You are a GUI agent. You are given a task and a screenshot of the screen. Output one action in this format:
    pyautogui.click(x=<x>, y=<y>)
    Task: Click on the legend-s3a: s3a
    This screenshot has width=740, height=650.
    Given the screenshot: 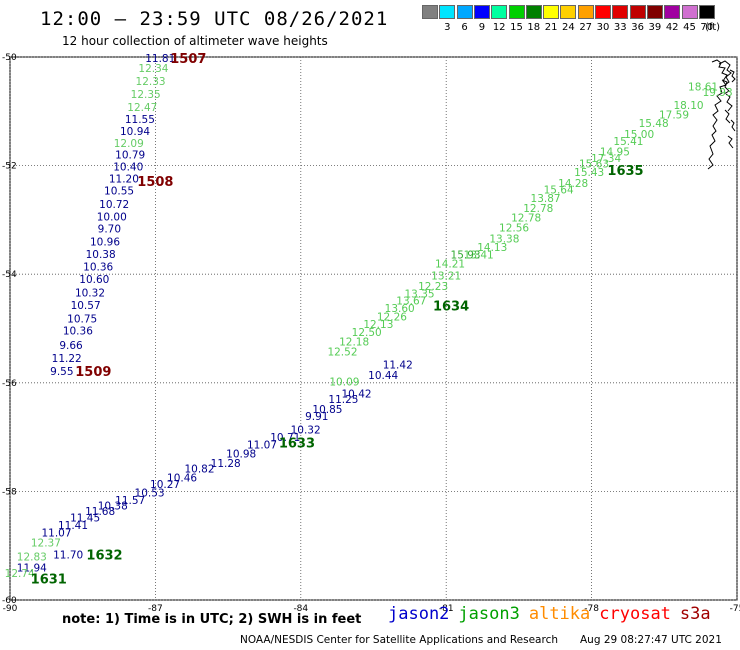 What is the action you would take?
    pyautogui.click(x=695, y=614)
    